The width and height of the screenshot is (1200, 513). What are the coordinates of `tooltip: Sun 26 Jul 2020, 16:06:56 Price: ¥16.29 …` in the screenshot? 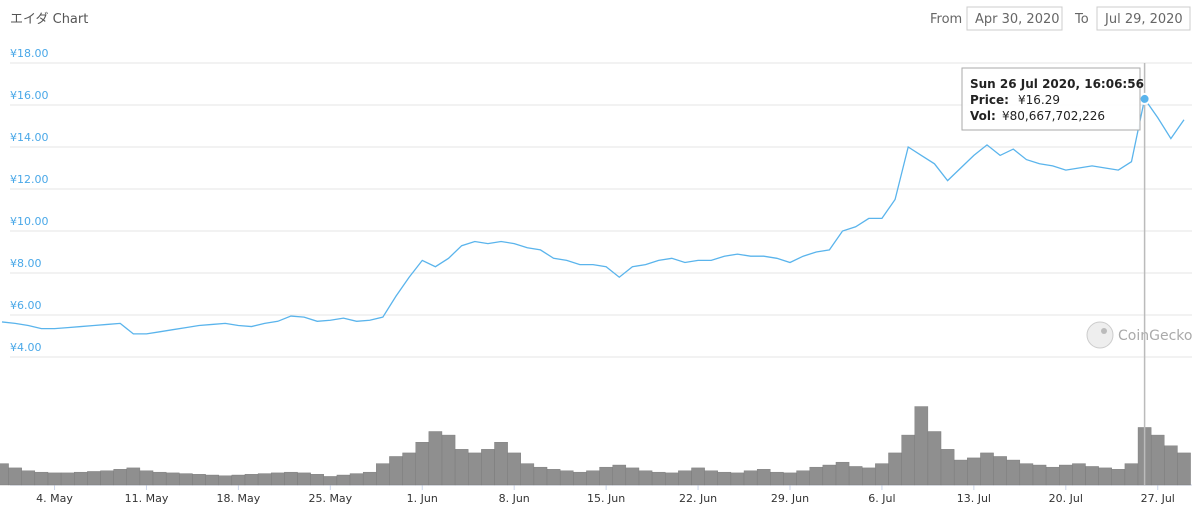 It's located at (1052, 99).